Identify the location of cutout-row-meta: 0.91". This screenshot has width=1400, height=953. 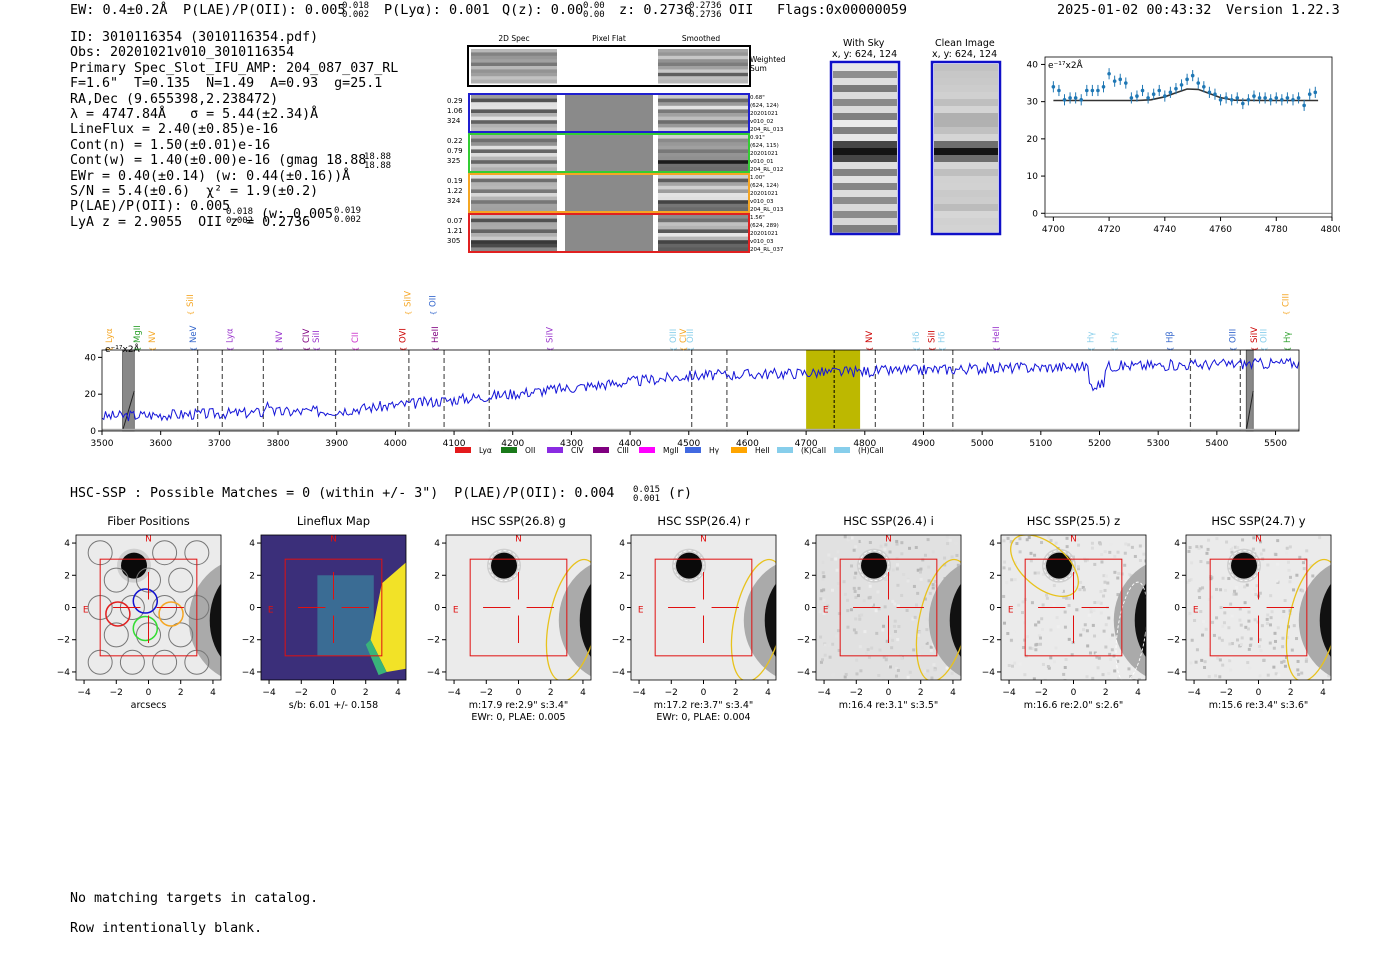
(757, 138).